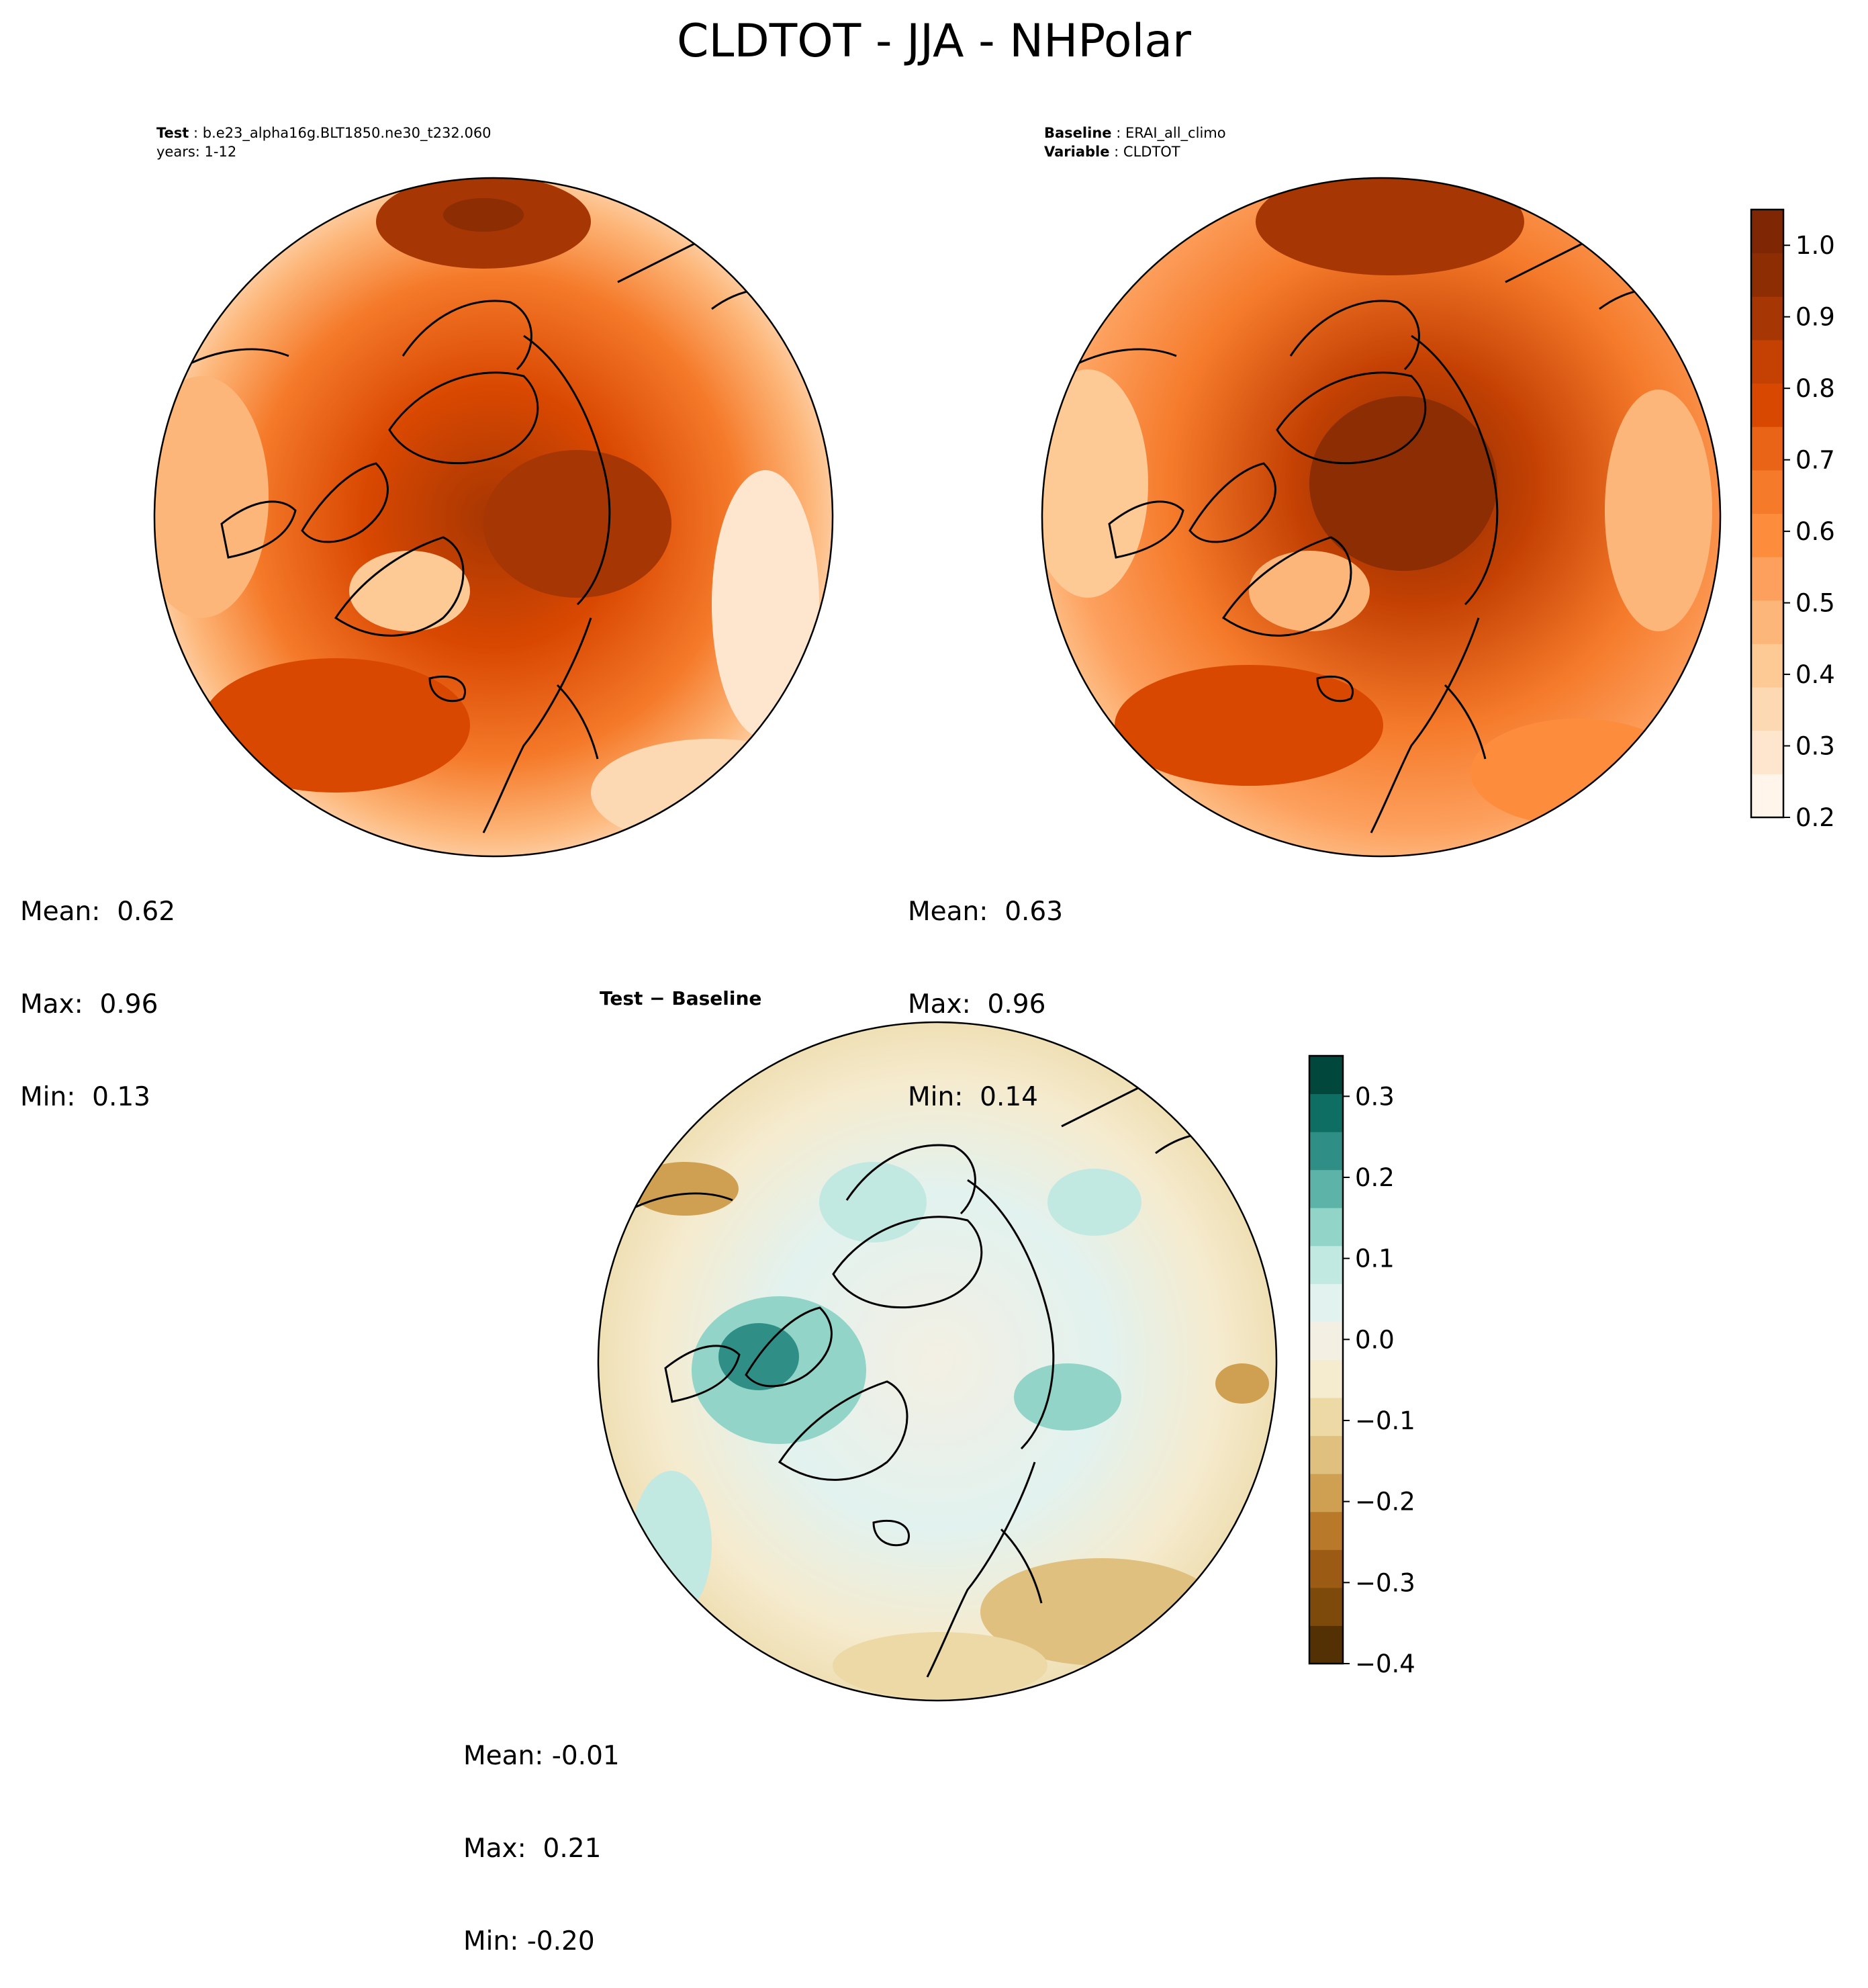 The image size is (1868, 1988). What do you see at coordinates (529, 1941) in the screenshot?
I see `diff-min: Min: -0.20` at bounding box center [529, 1941].